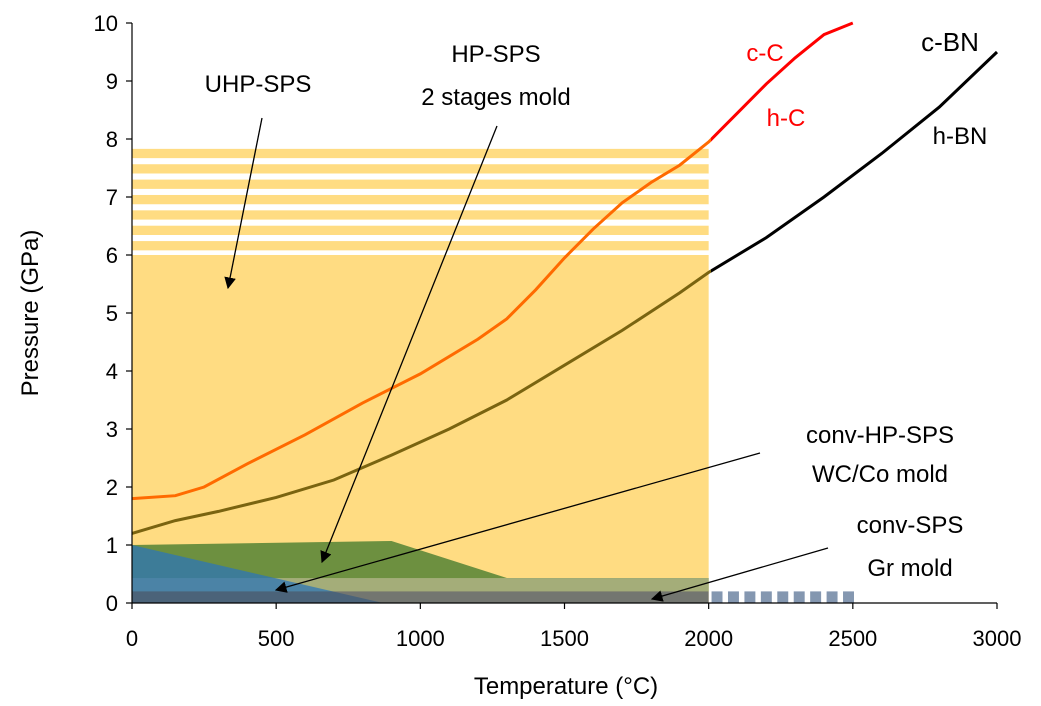  I want to click on annotation-conv-sps-line2: Gr mold, so click(909, 568).